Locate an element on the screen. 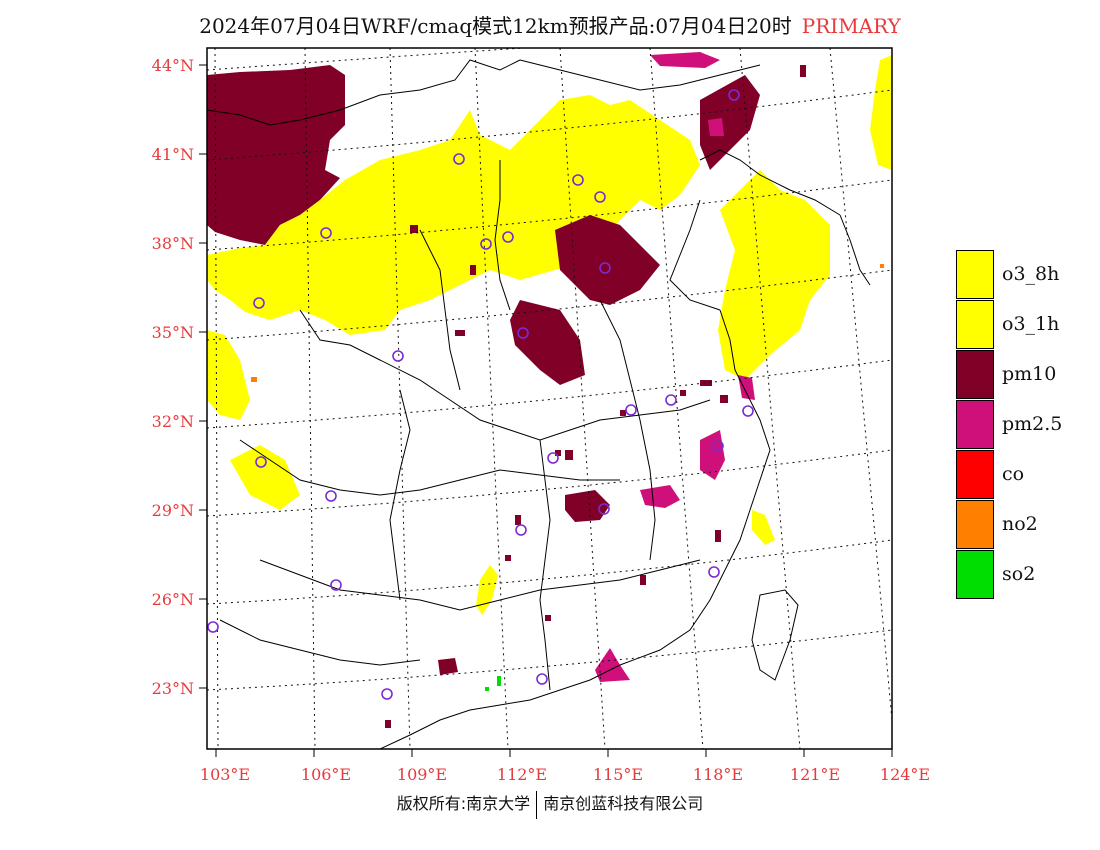 The width and height of the screenshot is (1100, 850). legend-item-pm25: pm2.5 is located at coordinates (1021, 424).